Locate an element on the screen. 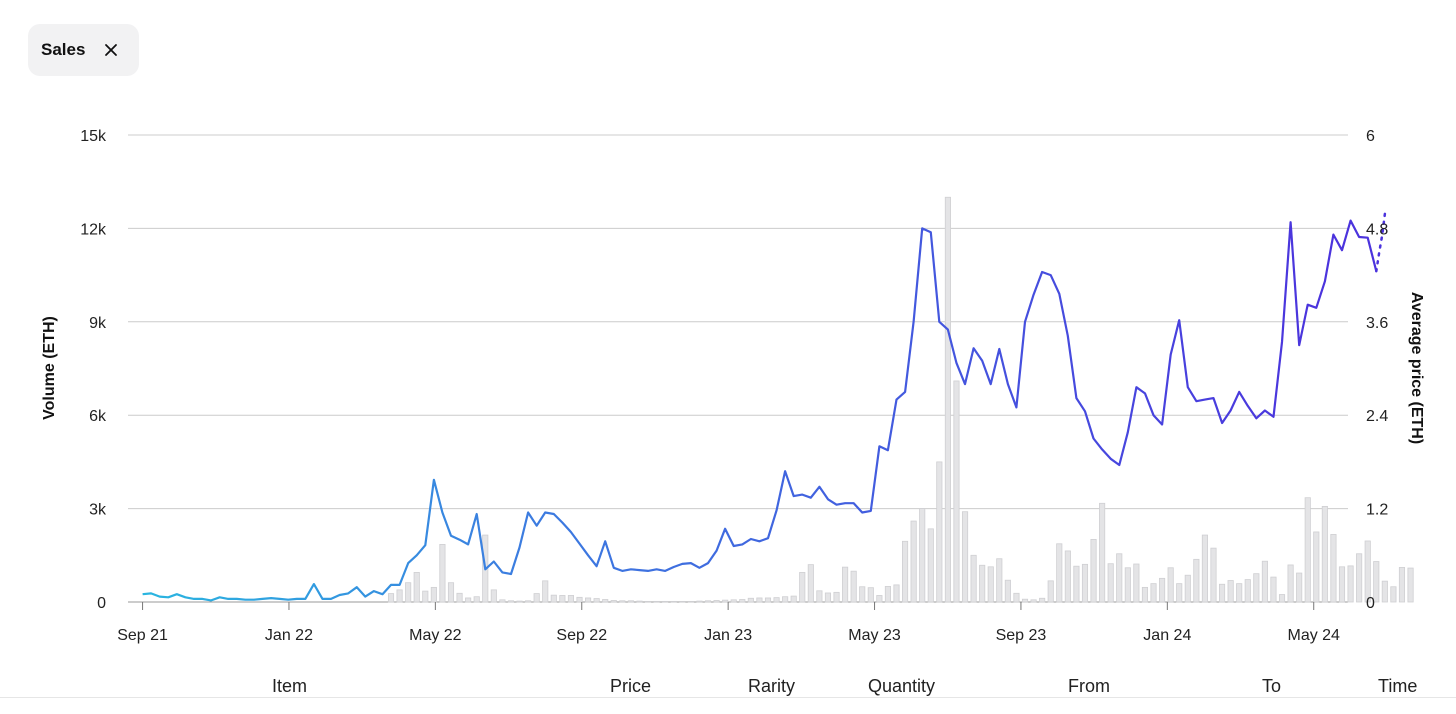  y-left-tick-label: 12k is located at coordinates (93, 229).